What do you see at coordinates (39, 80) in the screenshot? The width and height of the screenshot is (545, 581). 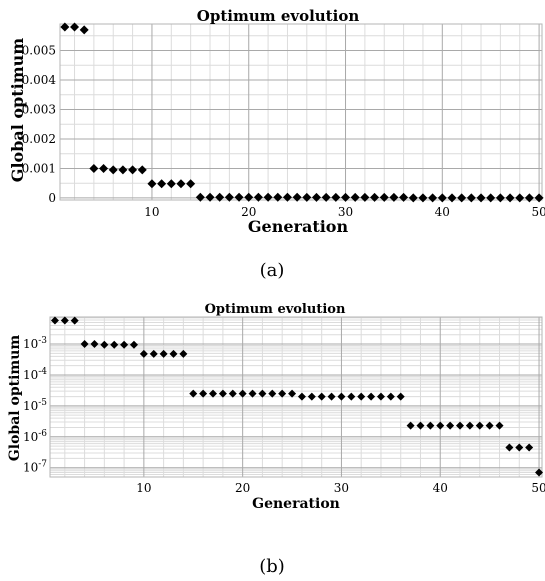 I see `y-tick-label: 0.004` at bounding box center [39, 80].